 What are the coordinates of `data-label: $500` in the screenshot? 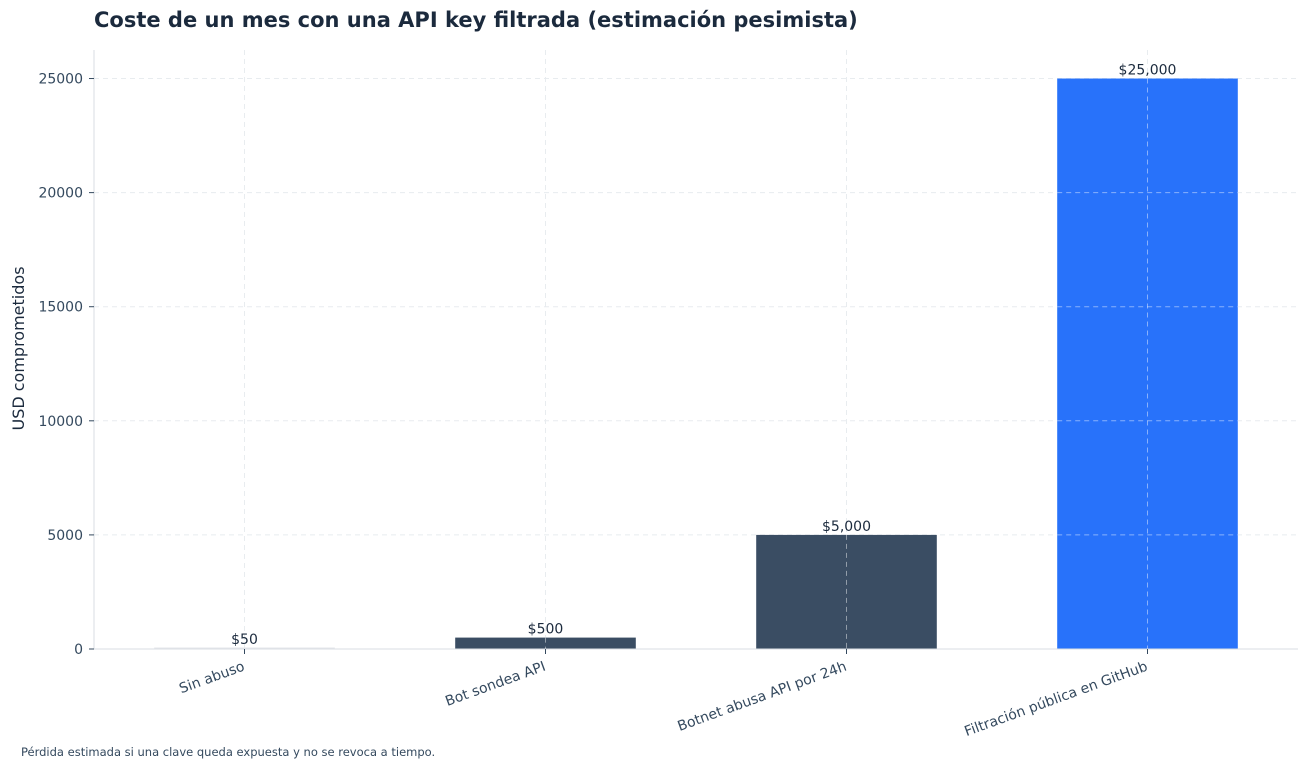 It's located at (546, 630).